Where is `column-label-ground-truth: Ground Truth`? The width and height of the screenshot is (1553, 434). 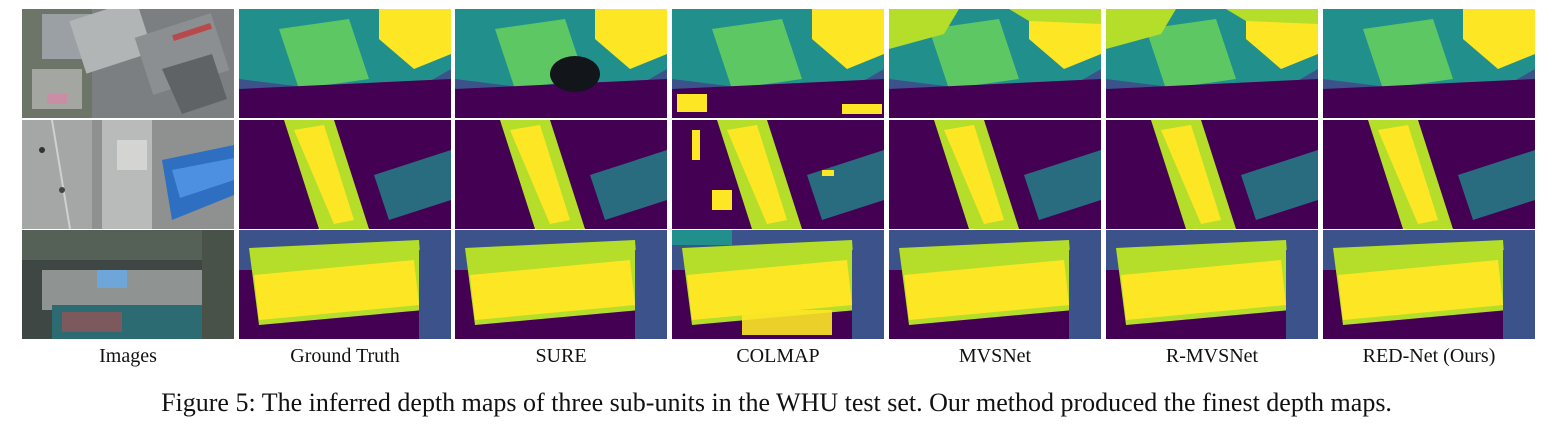
column-label-ground-truth: Ground Truth is located at coordinates (345, 356).